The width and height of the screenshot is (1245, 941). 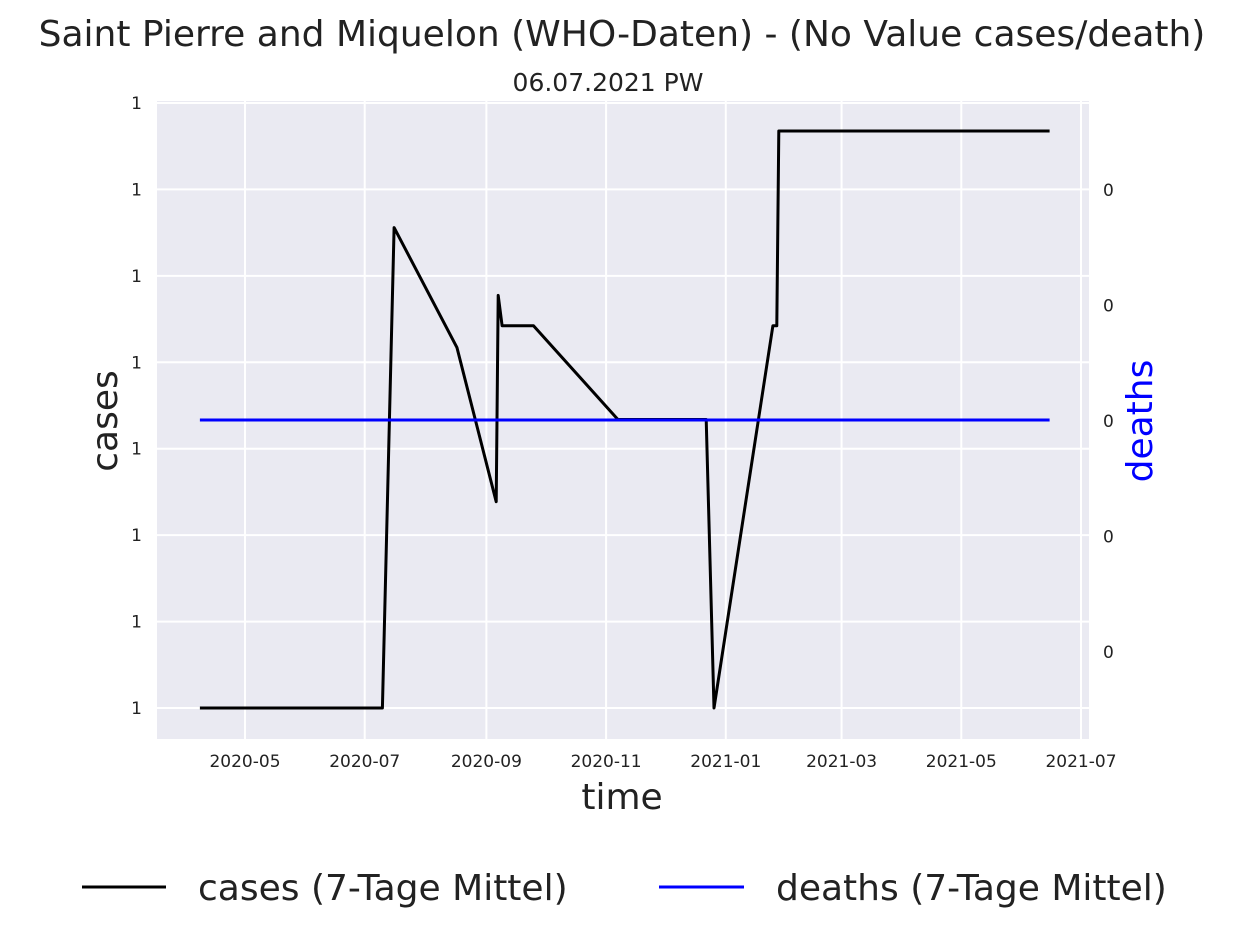 I want to click on y-axis-right-label: deaths, so click(x=1140, y=421).